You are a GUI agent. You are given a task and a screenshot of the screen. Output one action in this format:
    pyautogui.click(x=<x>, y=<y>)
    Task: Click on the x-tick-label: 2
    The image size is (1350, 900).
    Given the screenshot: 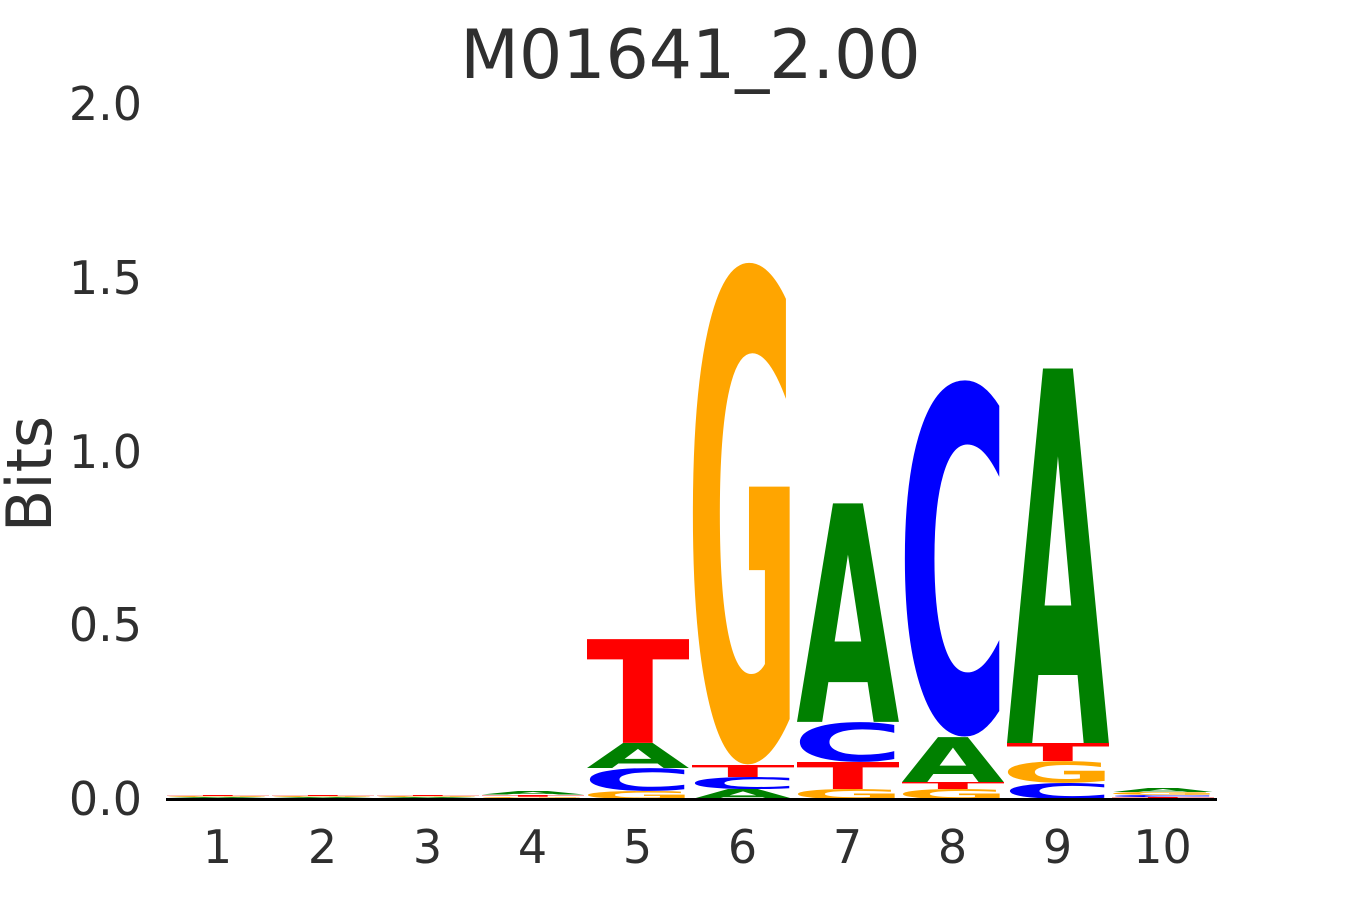 What is the action you would take?
    pyautogui.click(x=322, y=847)
    